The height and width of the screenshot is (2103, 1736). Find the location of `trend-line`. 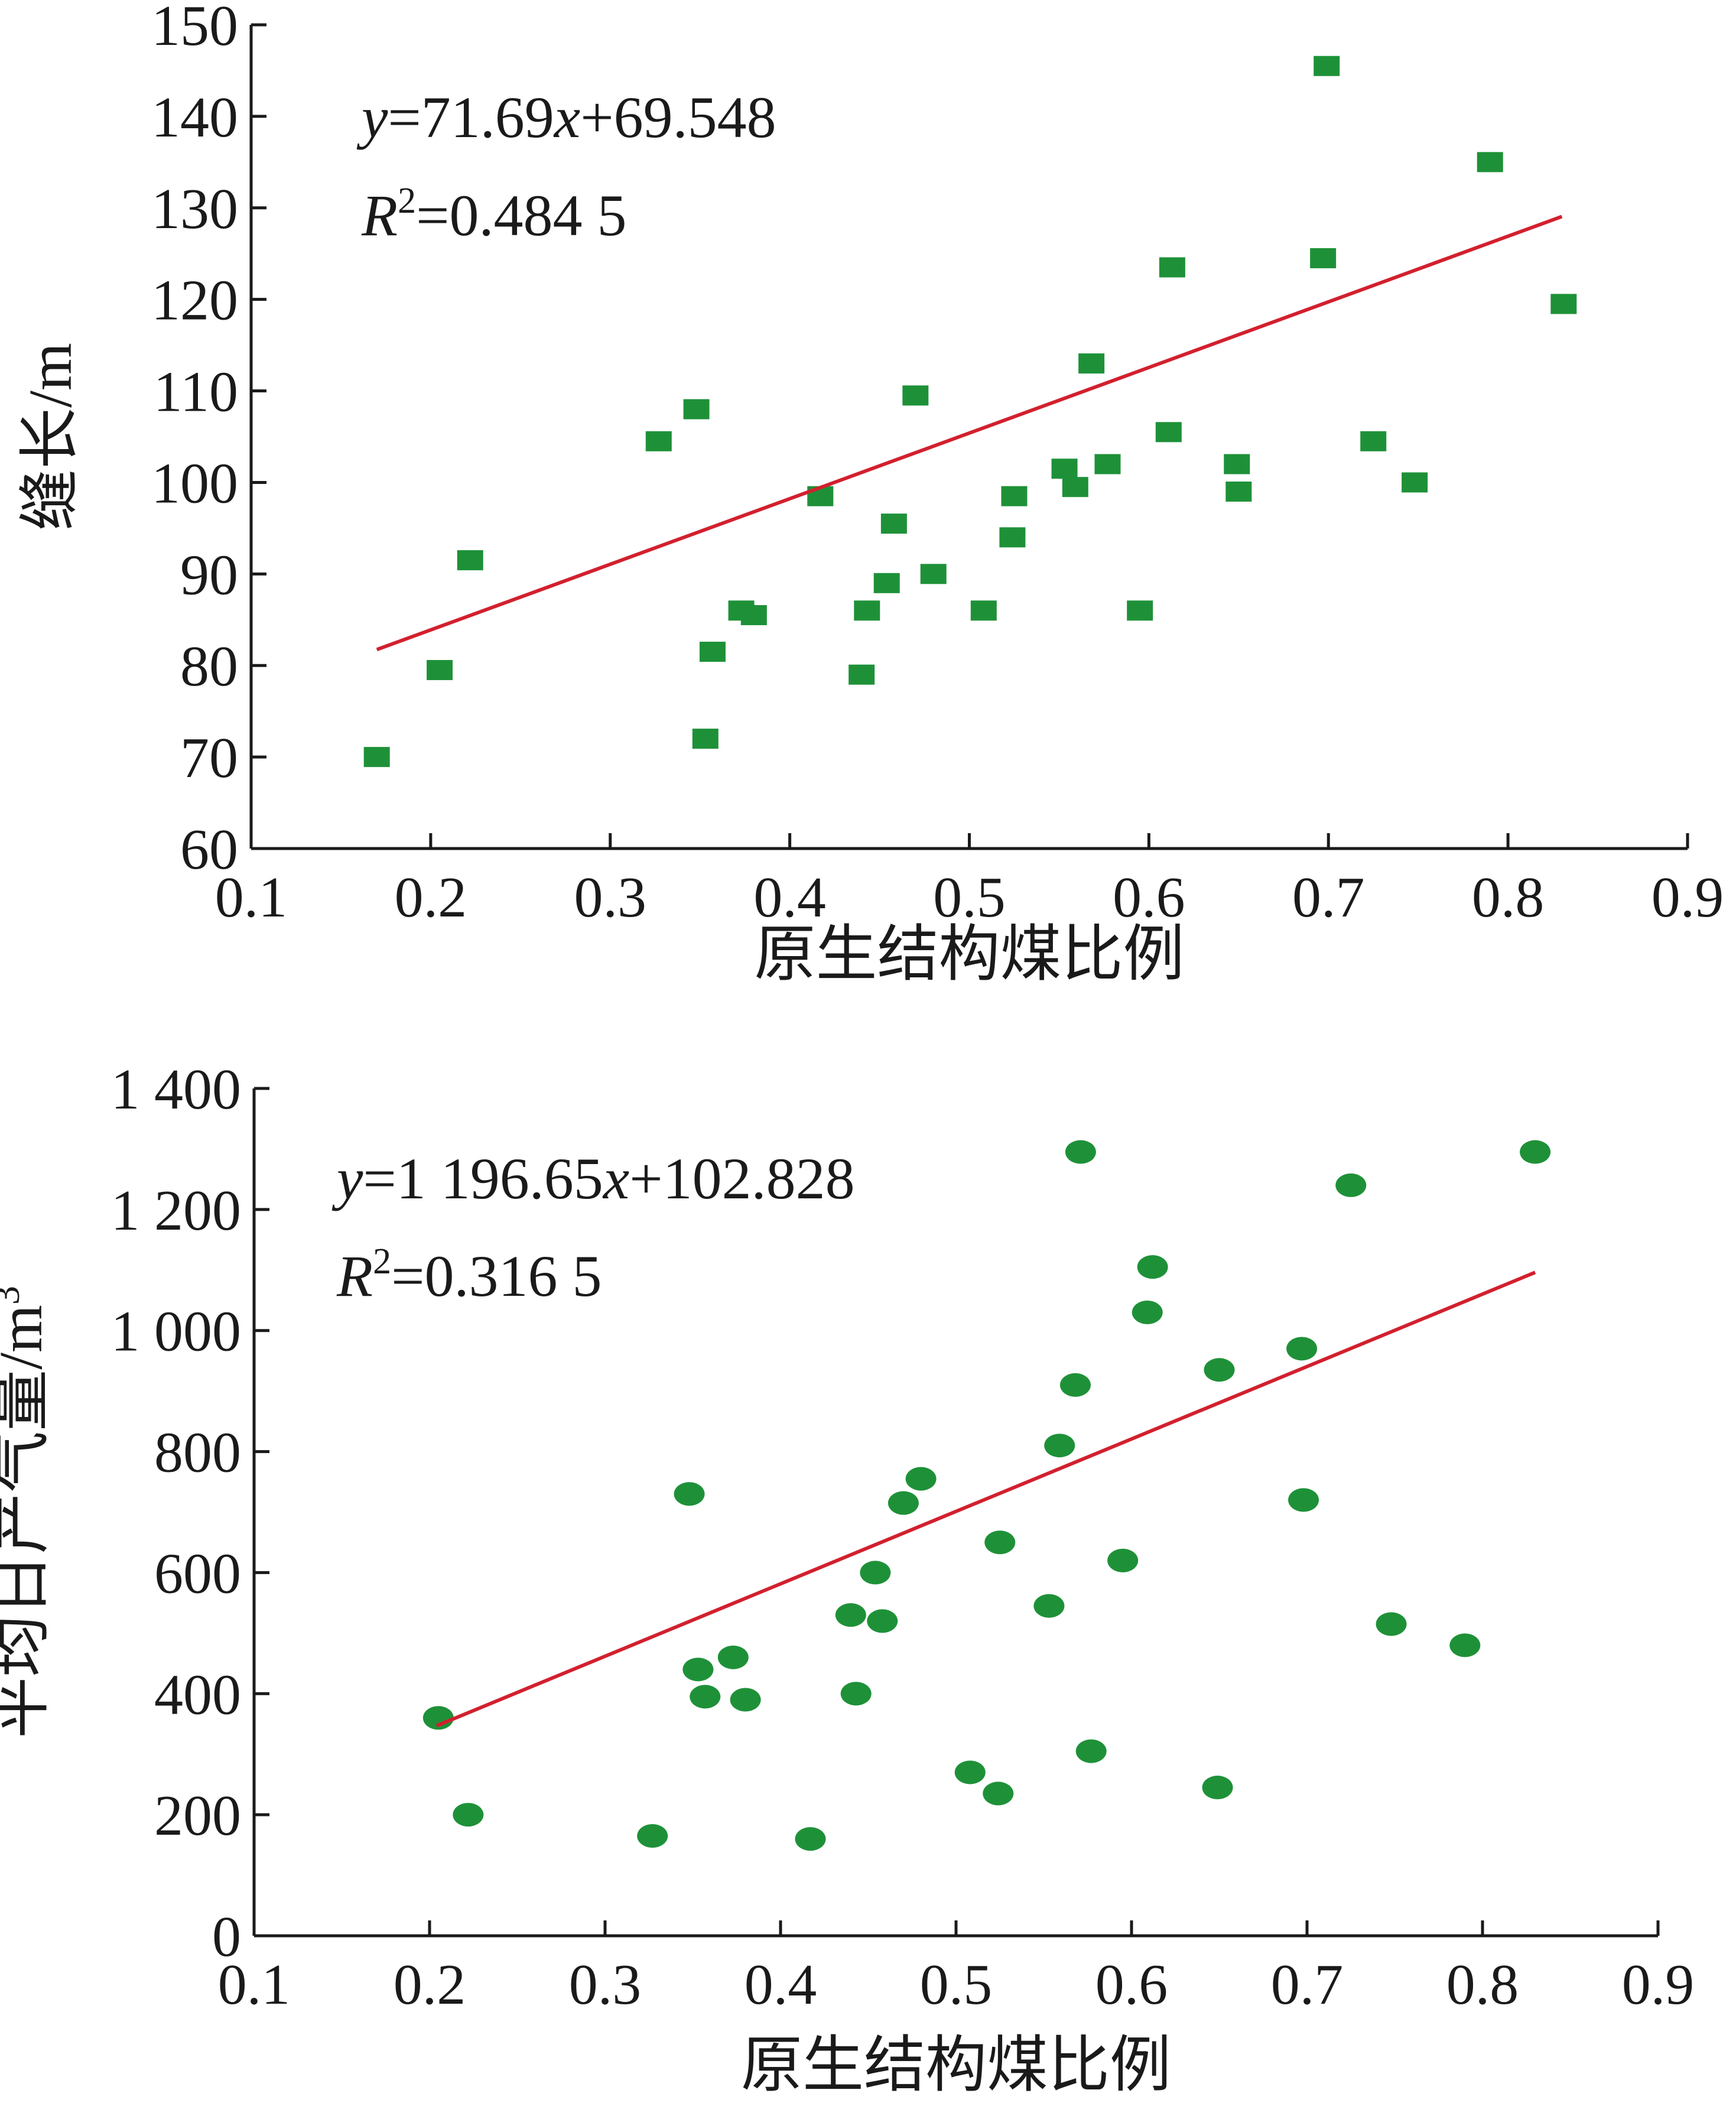

trend-line is located at coordinates (986, 1499).